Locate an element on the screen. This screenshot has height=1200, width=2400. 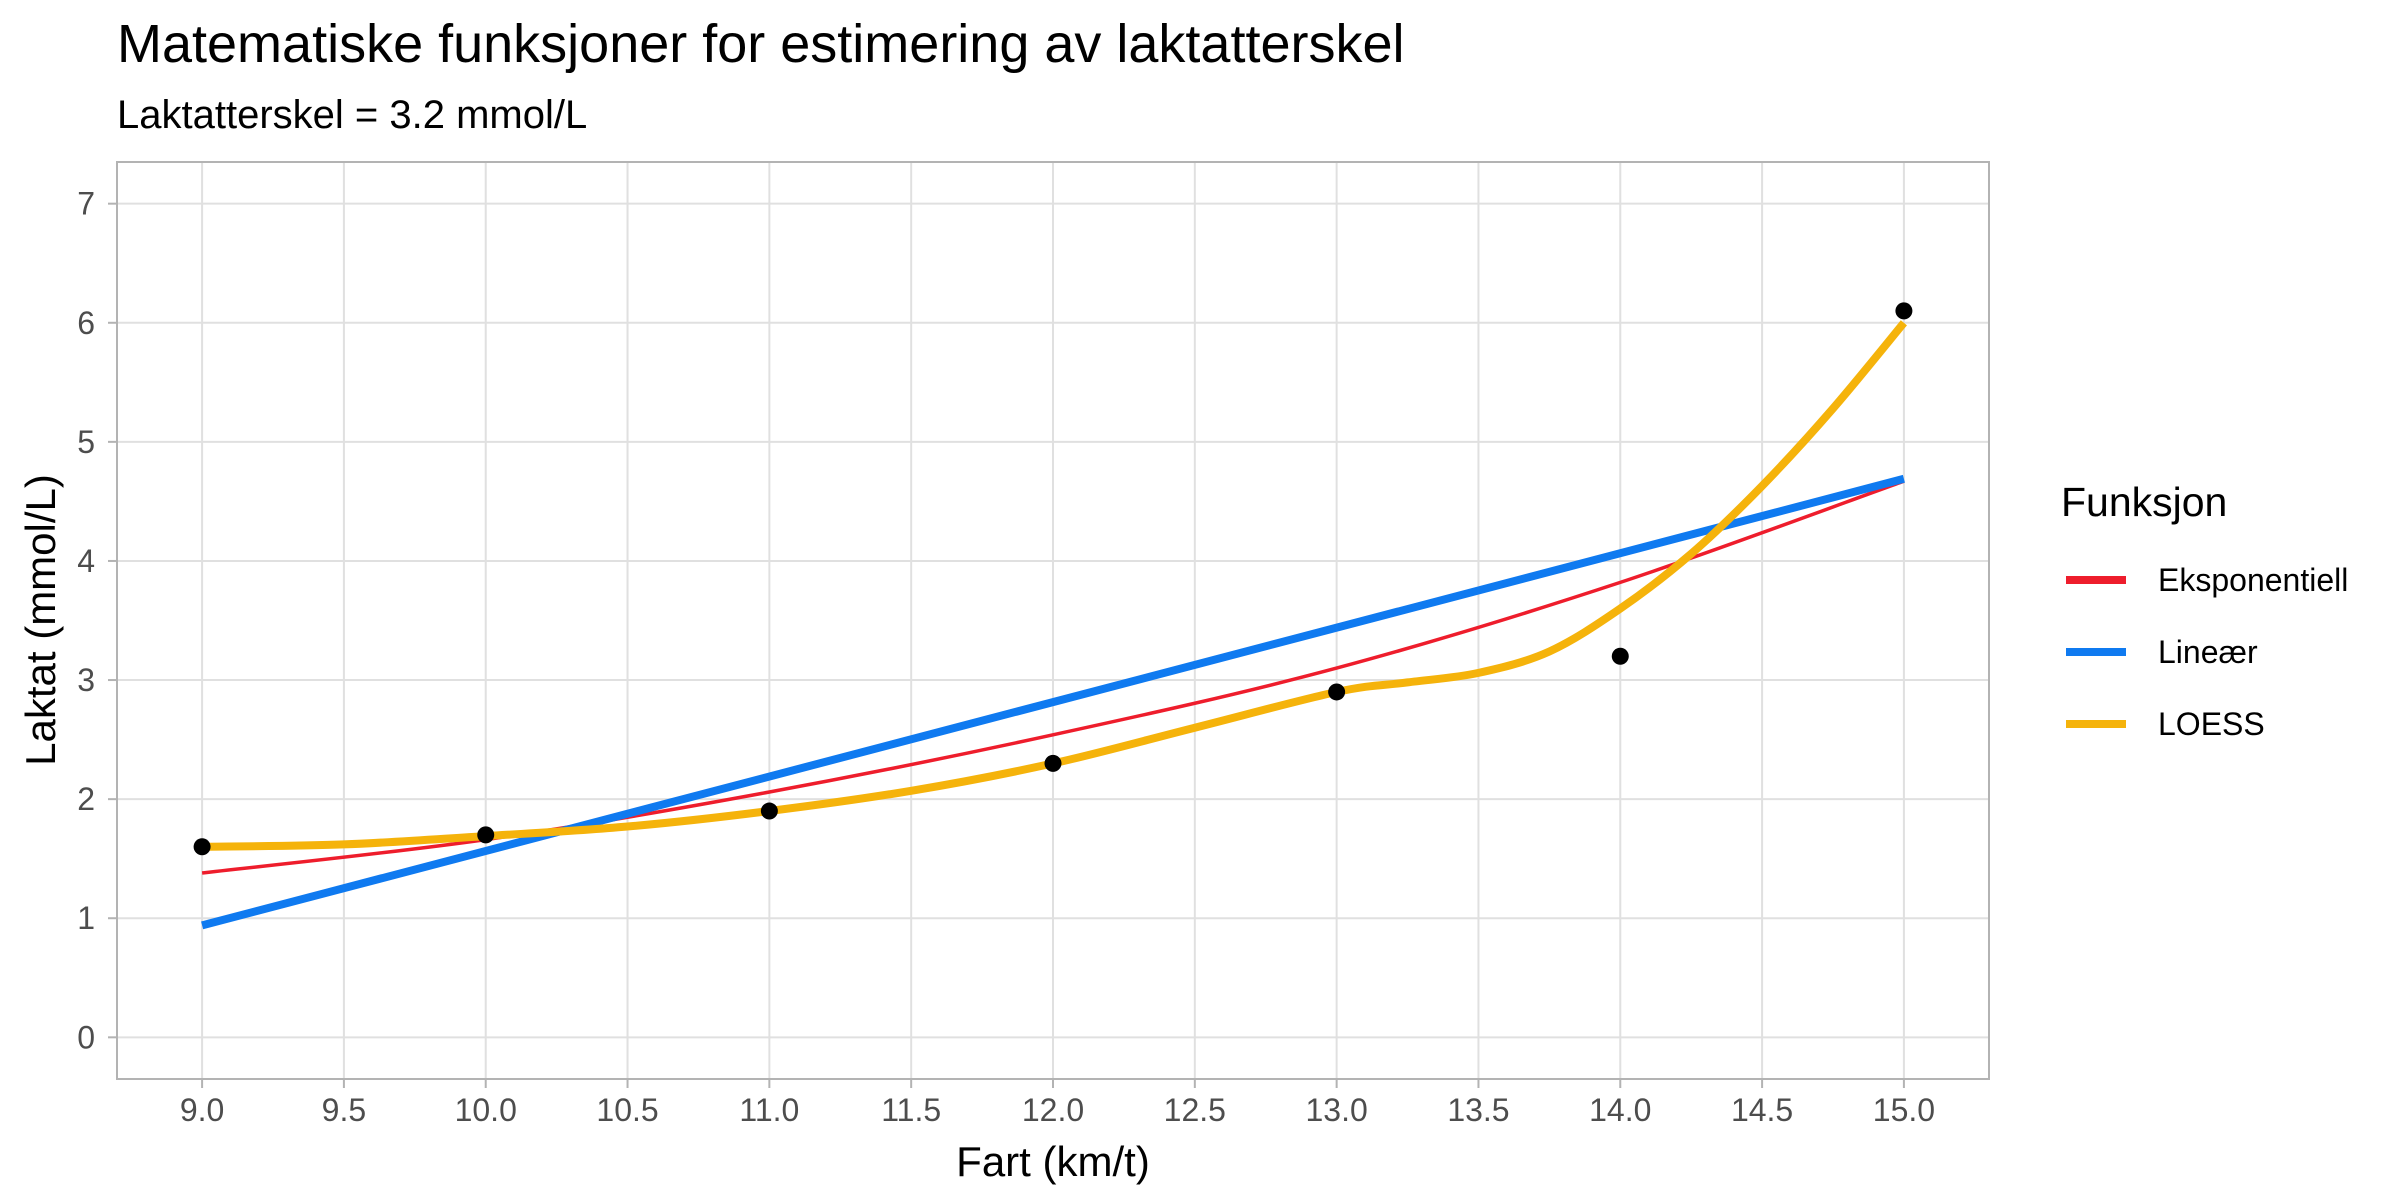
x-tick-label: 10.5 is located at coordinates (627, 1110).